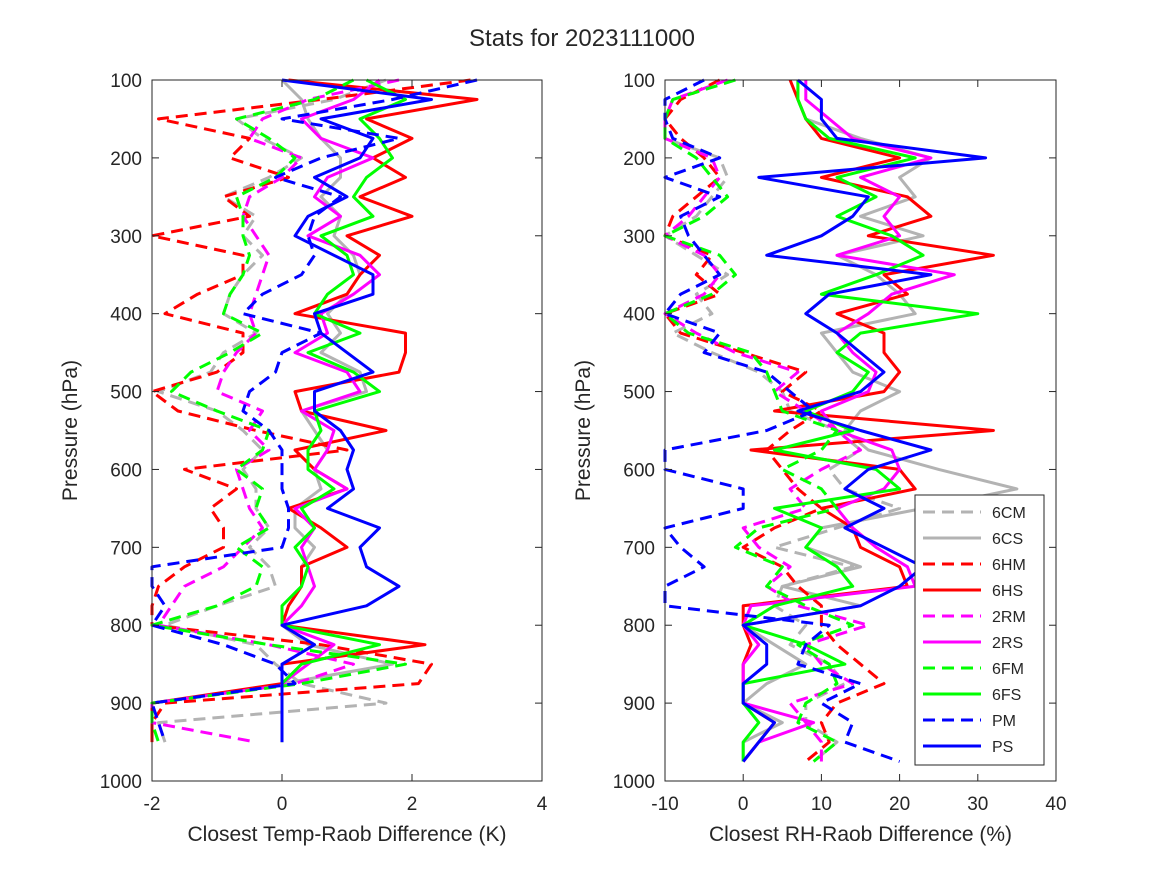 This screenshot has width=1167, height=875. I want to click on x-tick-label: 4, so click(542, 804).